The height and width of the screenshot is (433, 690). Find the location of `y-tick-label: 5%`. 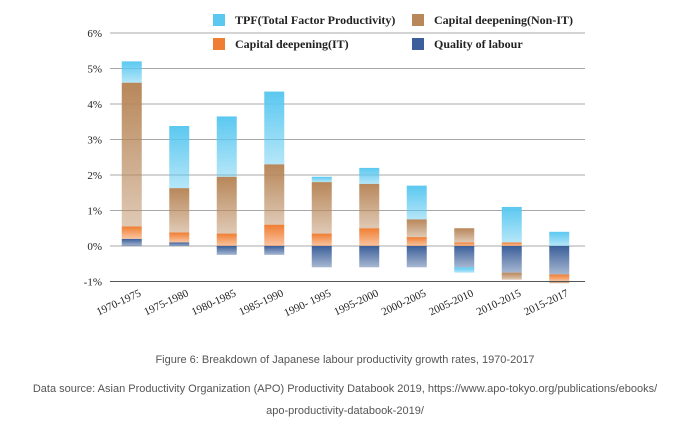

y-tick-label: 5% is located at coordinates (94, 70).